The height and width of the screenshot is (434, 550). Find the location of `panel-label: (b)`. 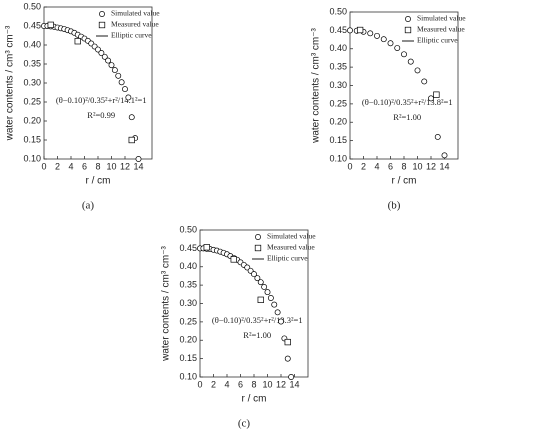

panel-label: (b) is located at coordinates (394, 206).